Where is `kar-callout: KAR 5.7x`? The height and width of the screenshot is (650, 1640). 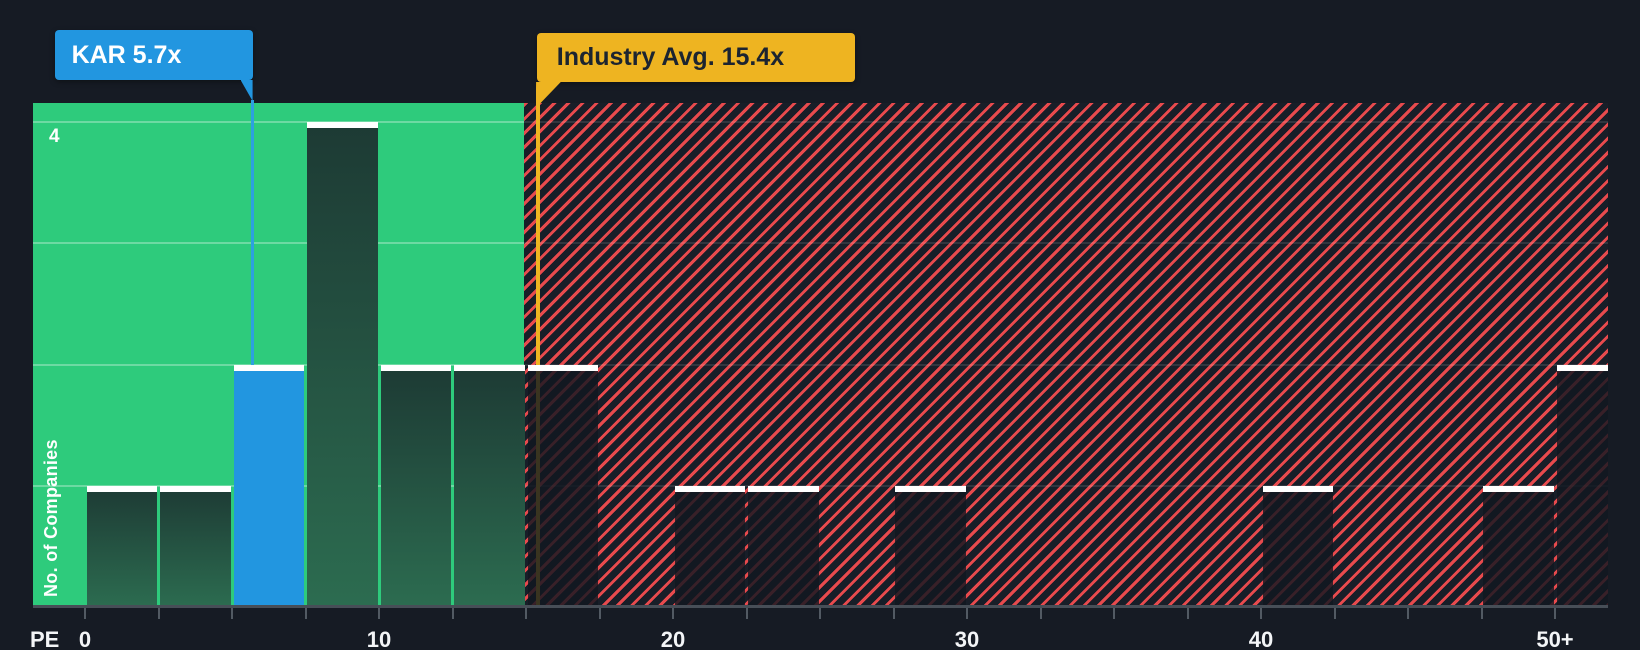 kar-callout: KAR 5.7x is located at coordinates (153, 55).